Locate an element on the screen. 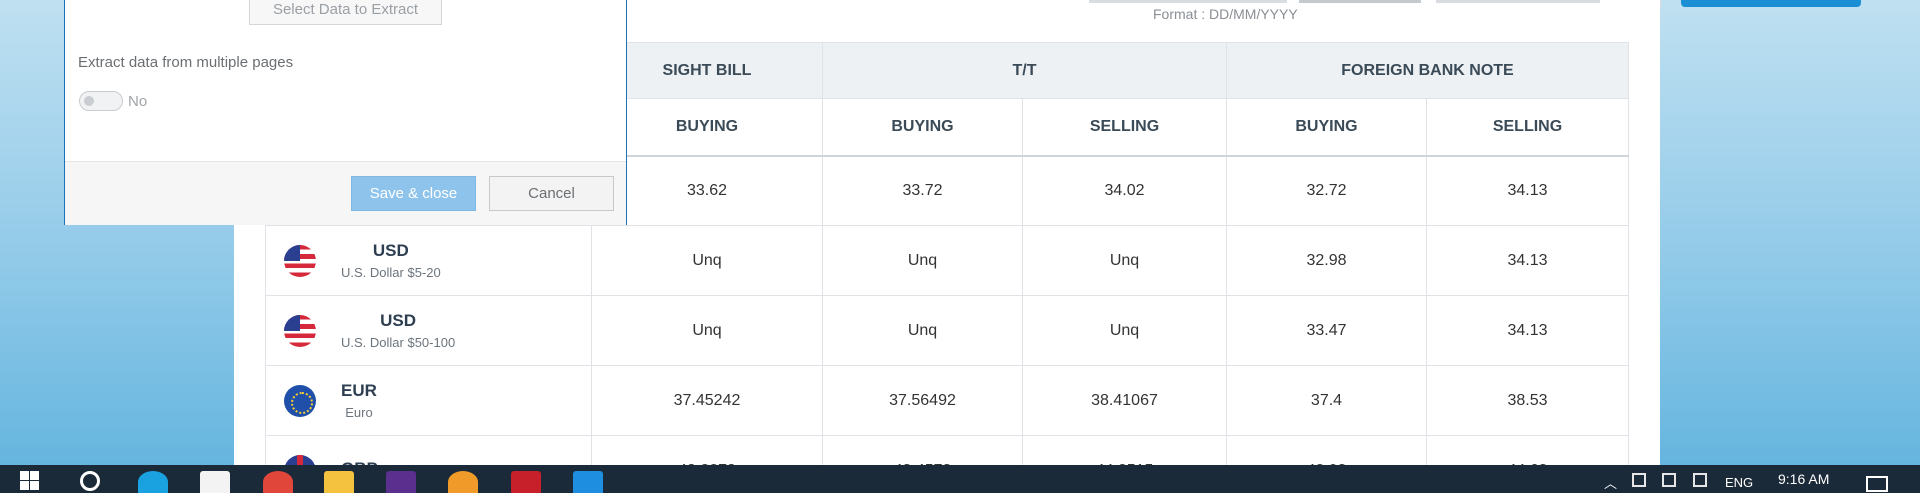  volume-icon is located at coordinates (1700, 480).